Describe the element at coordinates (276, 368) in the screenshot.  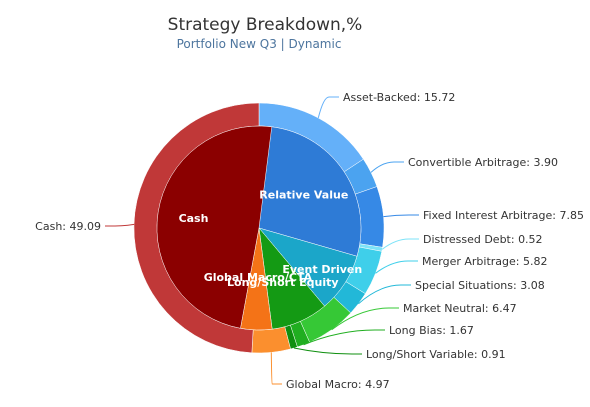
I see `connector-global-macro` at that location.